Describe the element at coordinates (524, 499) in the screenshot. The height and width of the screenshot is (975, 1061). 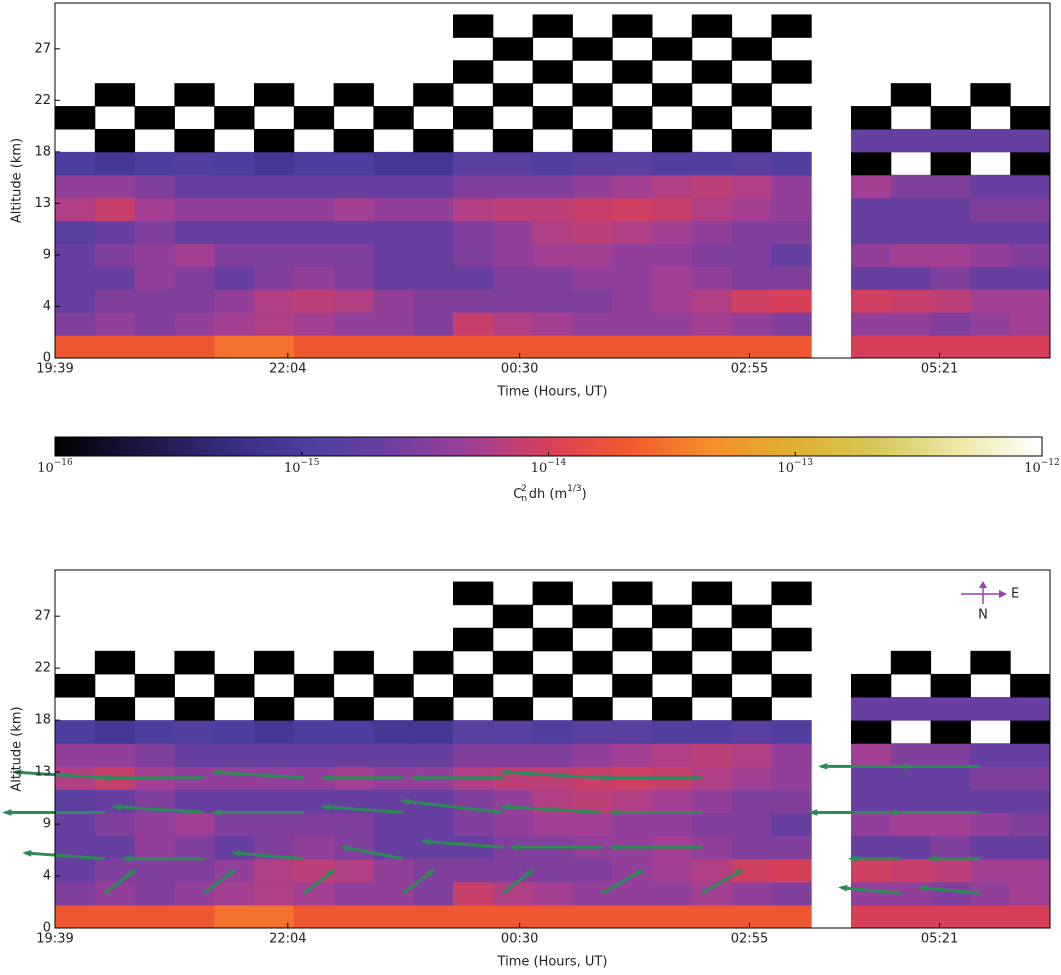
I see `label-sub: n` at that location.